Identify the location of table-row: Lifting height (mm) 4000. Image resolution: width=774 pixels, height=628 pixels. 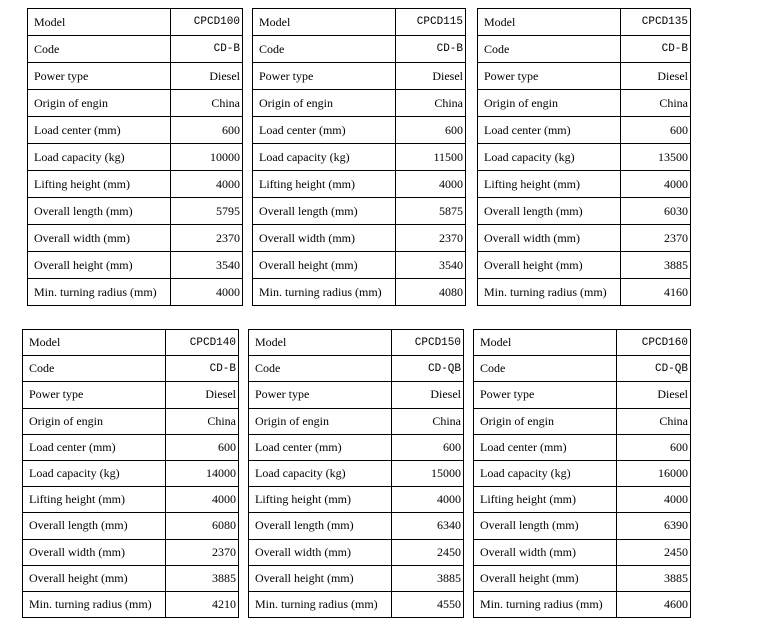
(135, 184).